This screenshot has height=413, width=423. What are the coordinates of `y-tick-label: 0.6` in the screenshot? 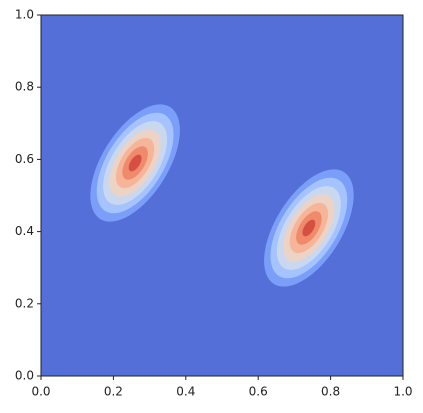 It's located at (24, 159).